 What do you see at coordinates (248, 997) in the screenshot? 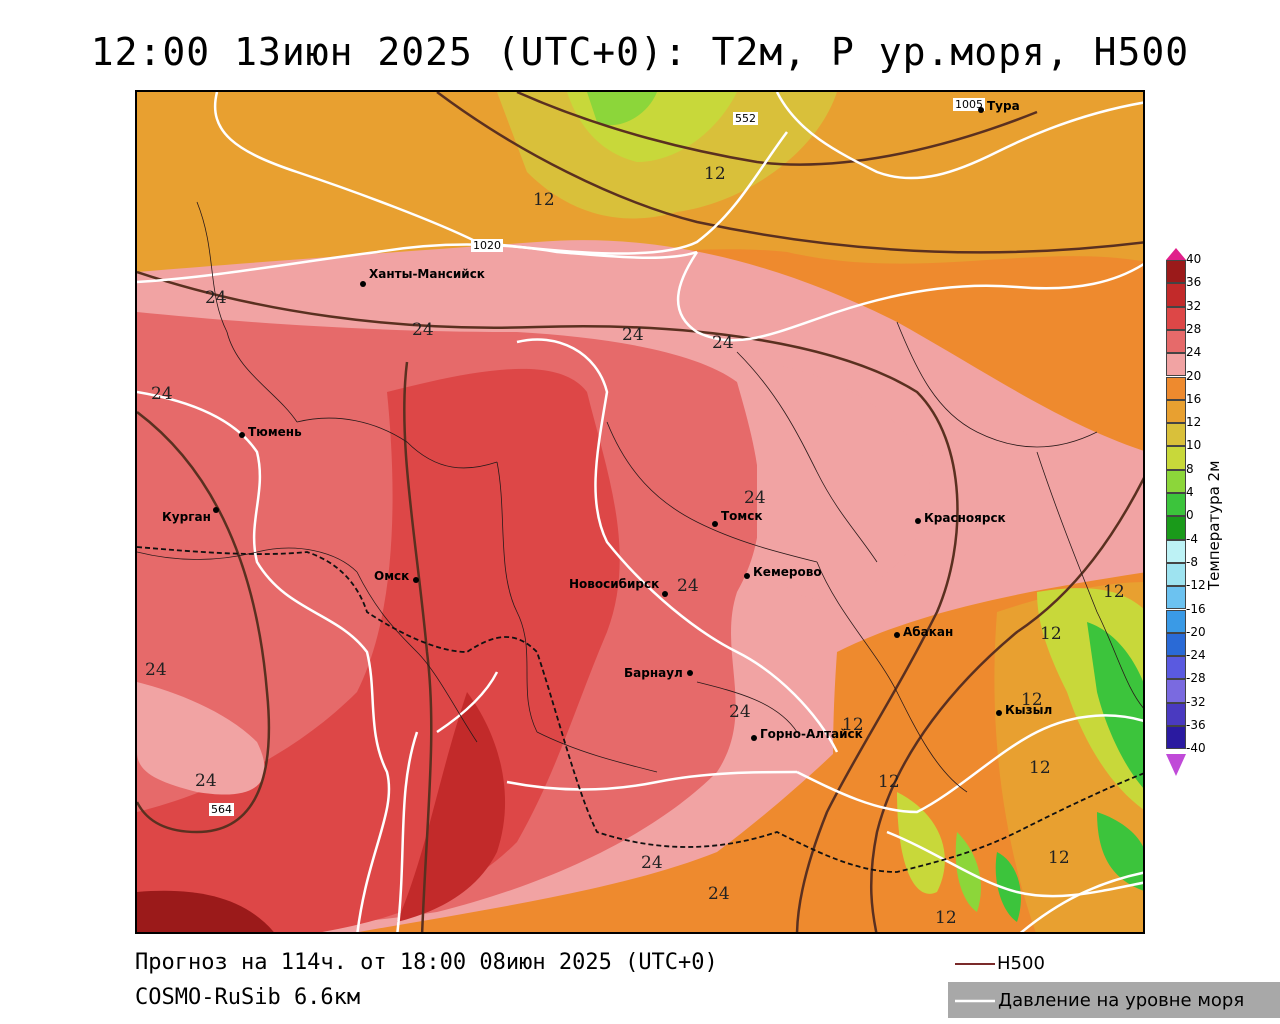
I see `model-name: COSMO-RuSib 6.6км` at bounding box center [248, 997].